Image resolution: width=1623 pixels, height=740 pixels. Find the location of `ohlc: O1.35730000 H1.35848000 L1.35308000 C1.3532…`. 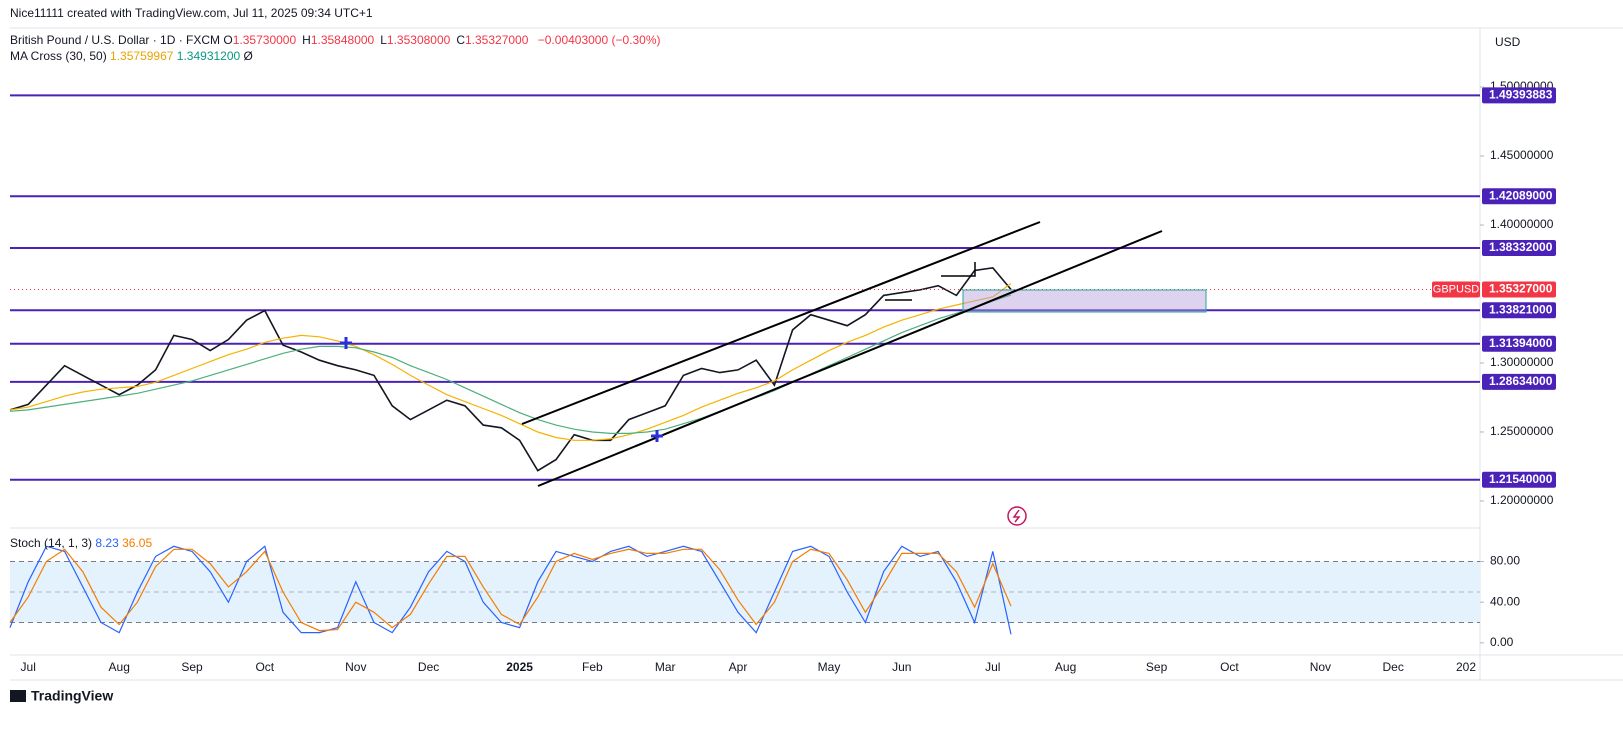

ohlc: O1.35730000 H1.35848000 L1.35308000 C1.3532… is located at coordinates (378, 40).